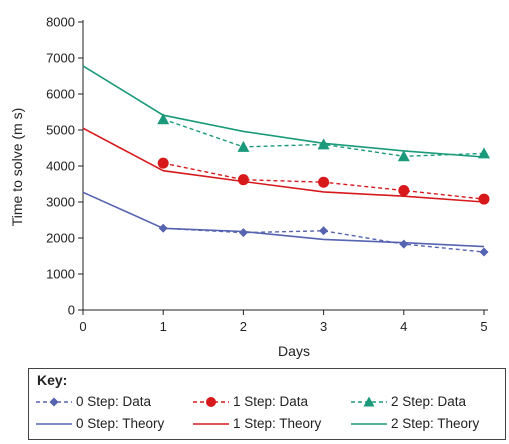 Image resolution: width=509 pixels, height=444 pixels. What do you see at coordinates (243, 326) in the screenshot?
I see `x-tick-label: 2` at bounding box center [243, 326].